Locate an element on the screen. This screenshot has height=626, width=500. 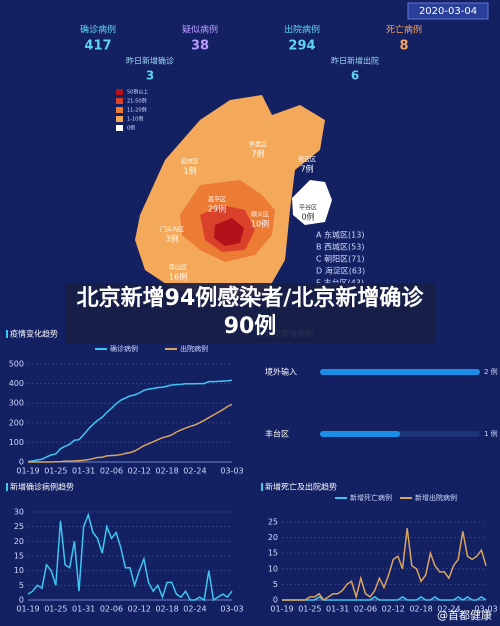
y-tick-label: 500 is located at coordinates (16, 364).